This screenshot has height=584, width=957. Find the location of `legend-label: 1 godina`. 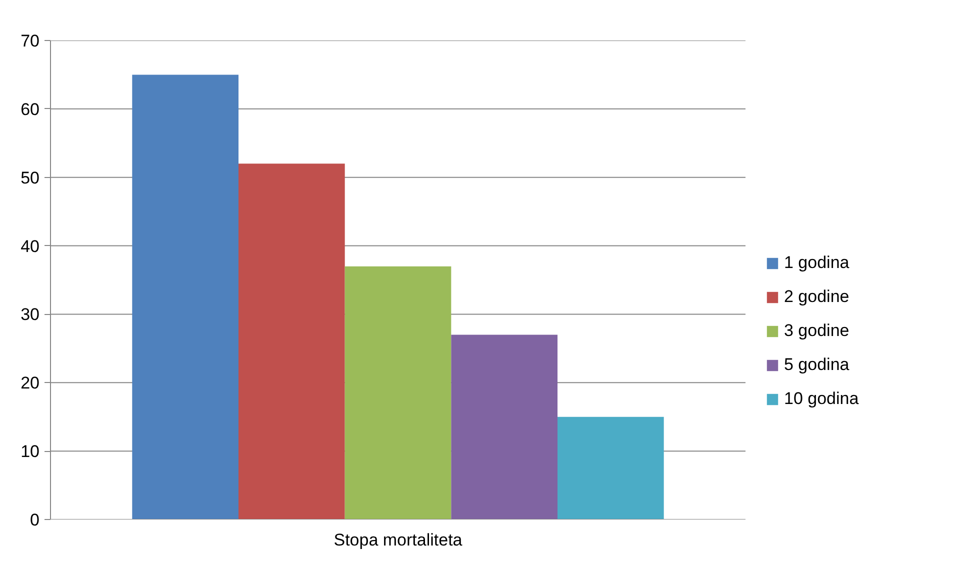

legend-label: 1 godina is located at coordinates (817, 263).